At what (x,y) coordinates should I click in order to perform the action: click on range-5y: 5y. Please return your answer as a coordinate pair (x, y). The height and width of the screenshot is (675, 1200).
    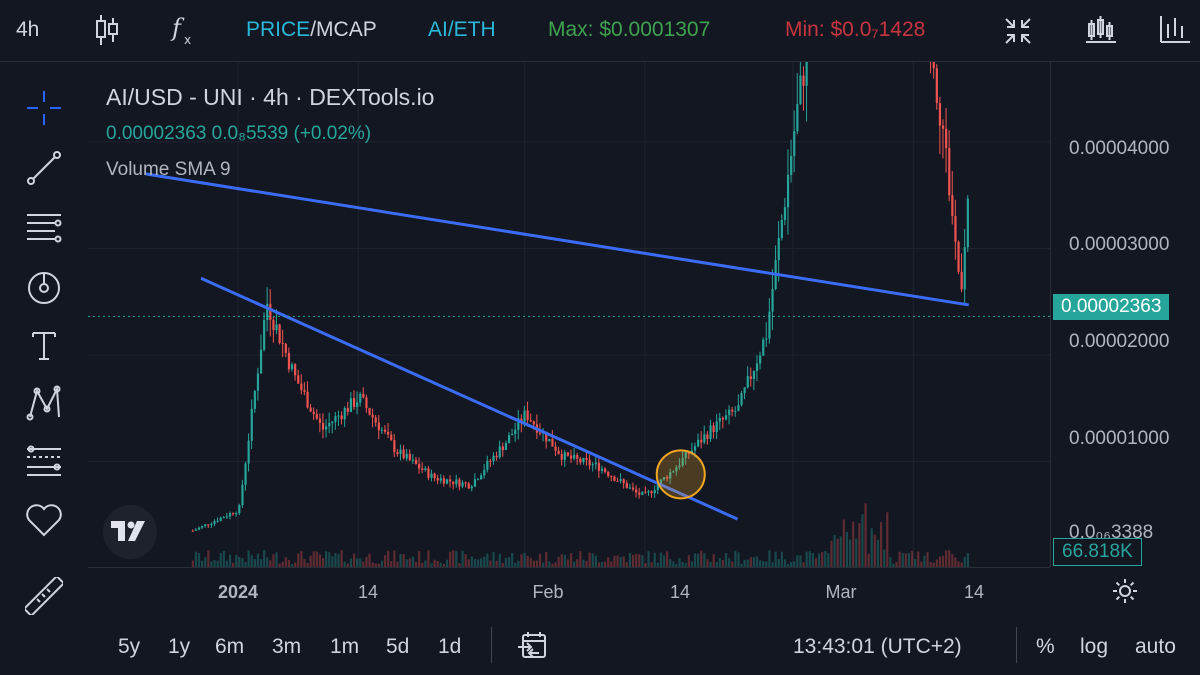
    Looking at the image, I should click on (129, 646).